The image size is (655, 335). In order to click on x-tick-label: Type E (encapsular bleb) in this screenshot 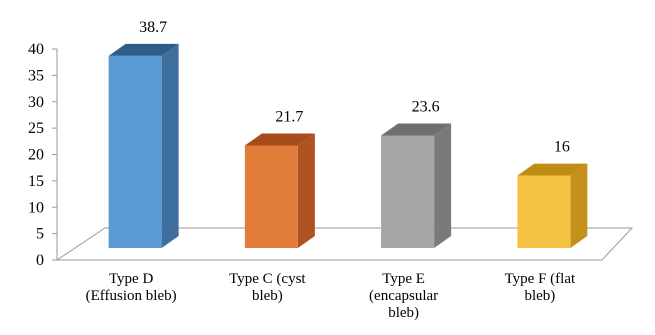, I will do `click(403, 296)`.